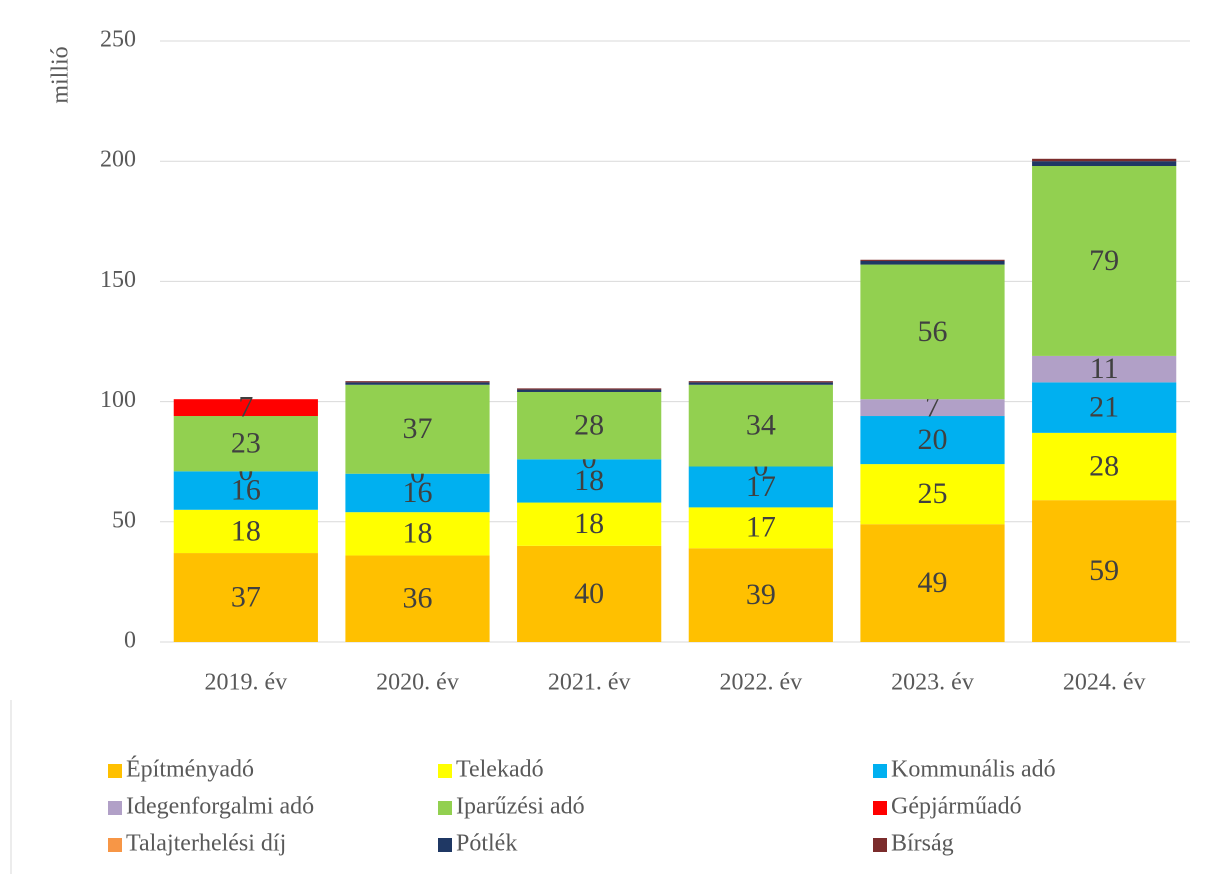  What do you see at coordinates (922, 844) in the screenshot?
I see `legend-label: Bírság` at bounding box center [922, 844].